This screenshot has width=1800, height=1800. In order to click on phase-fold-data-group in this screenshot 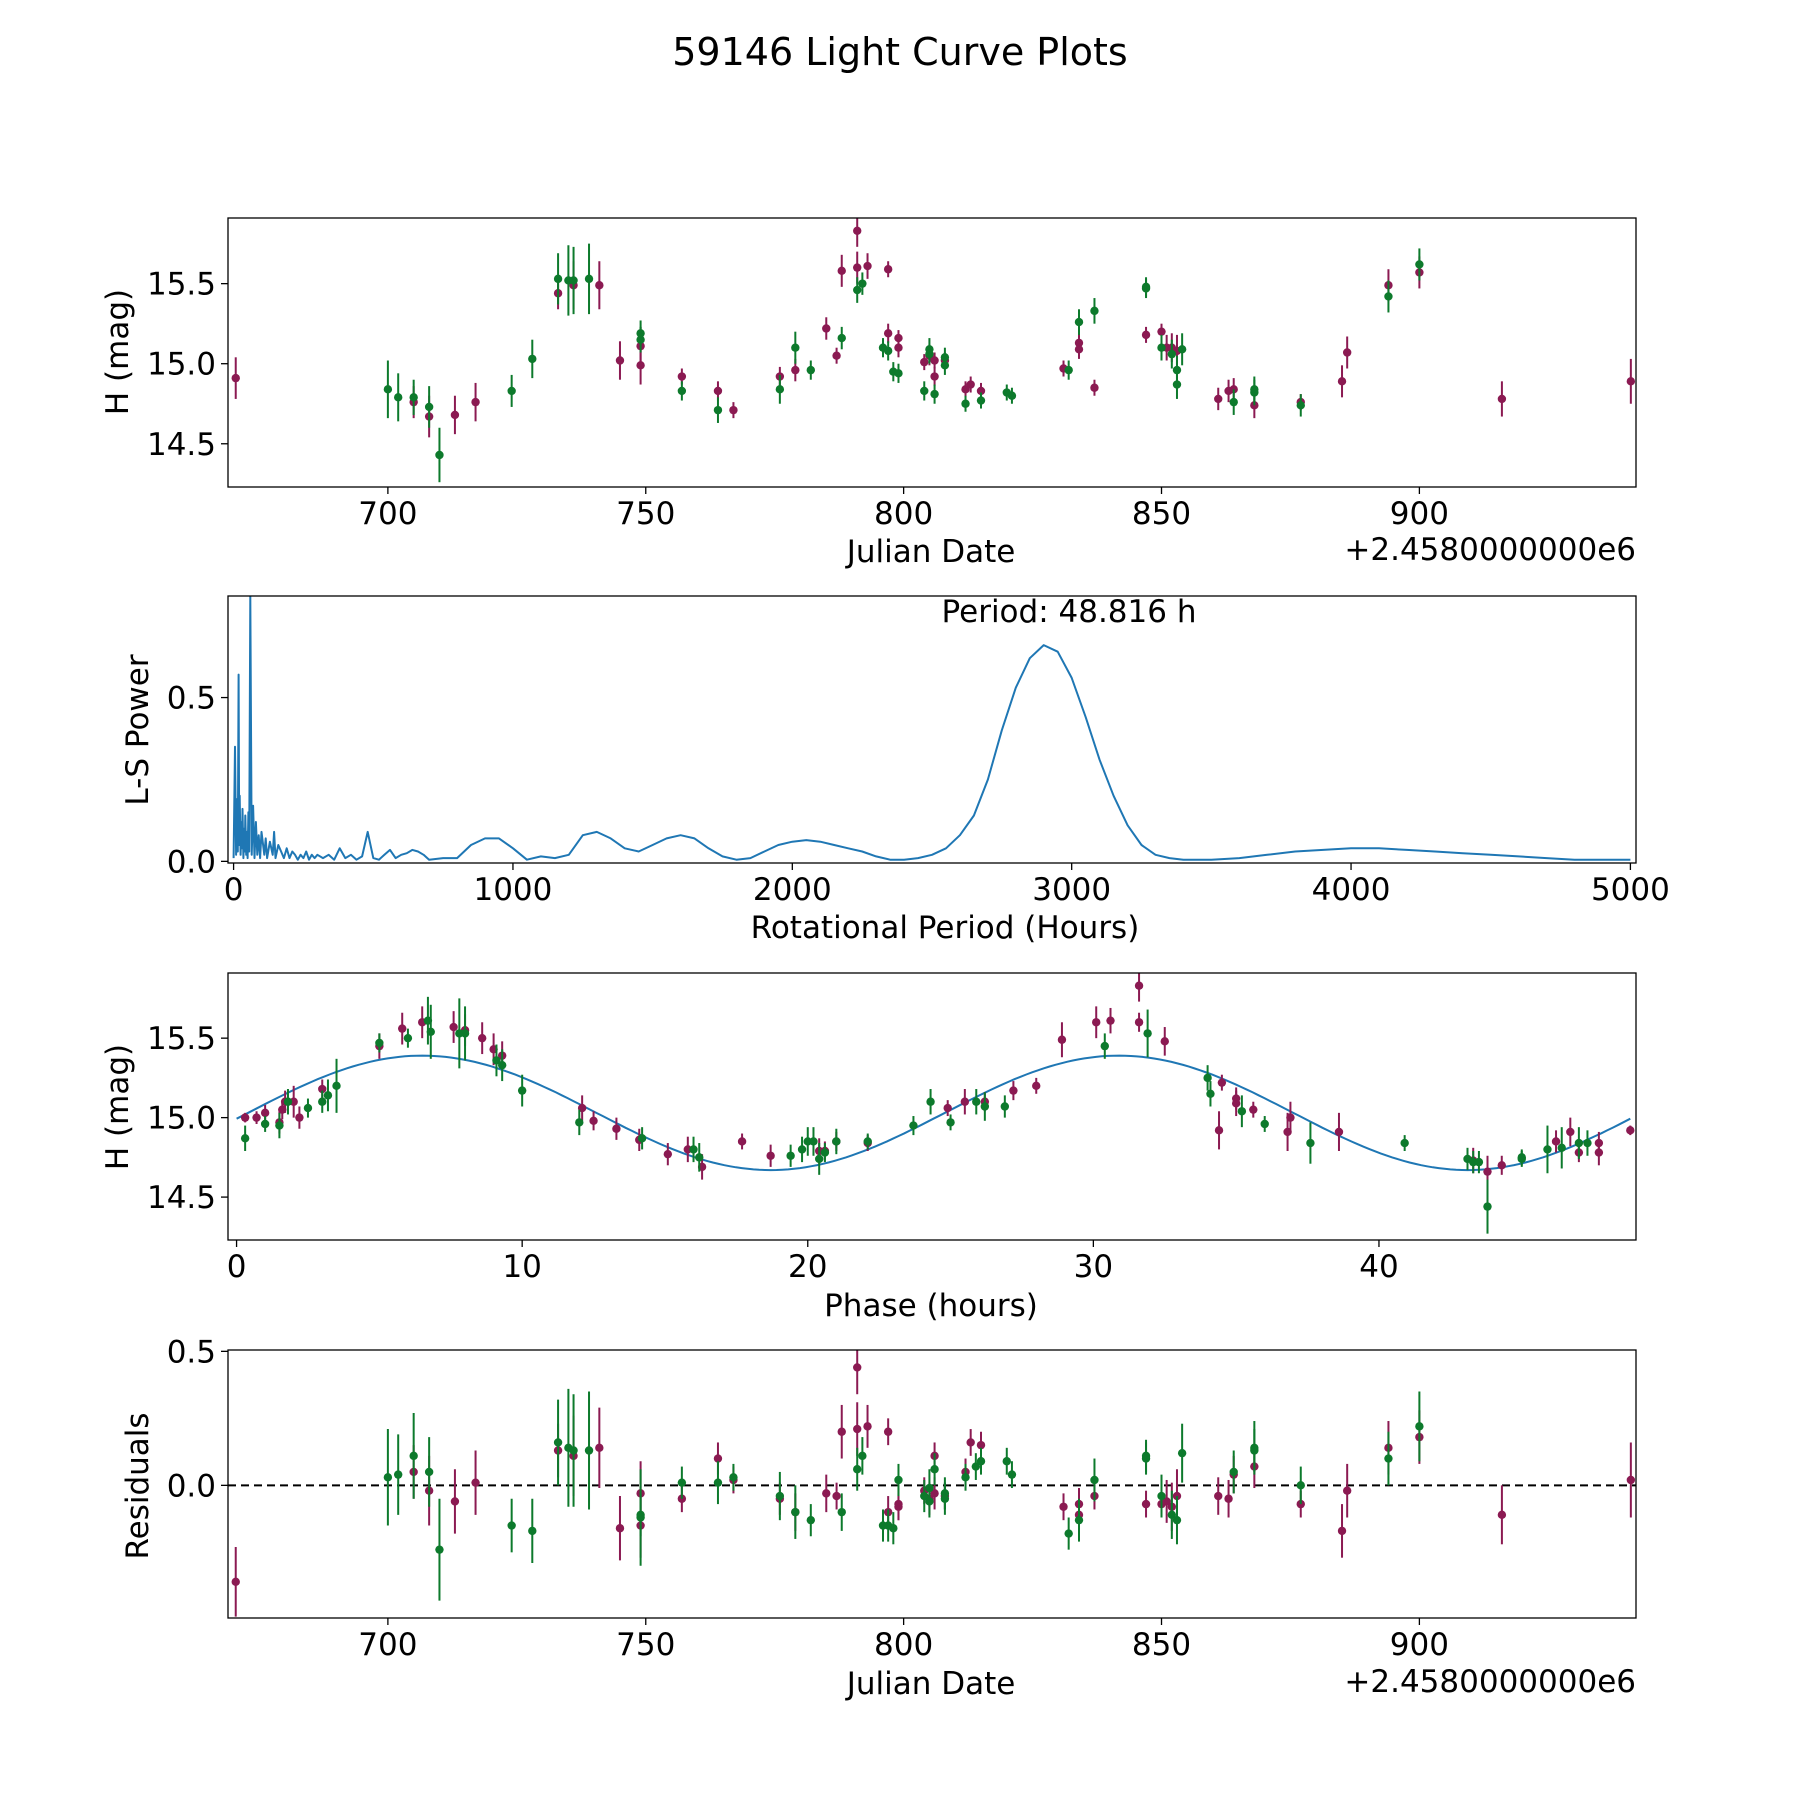, I will do `click(935, 1103)`.